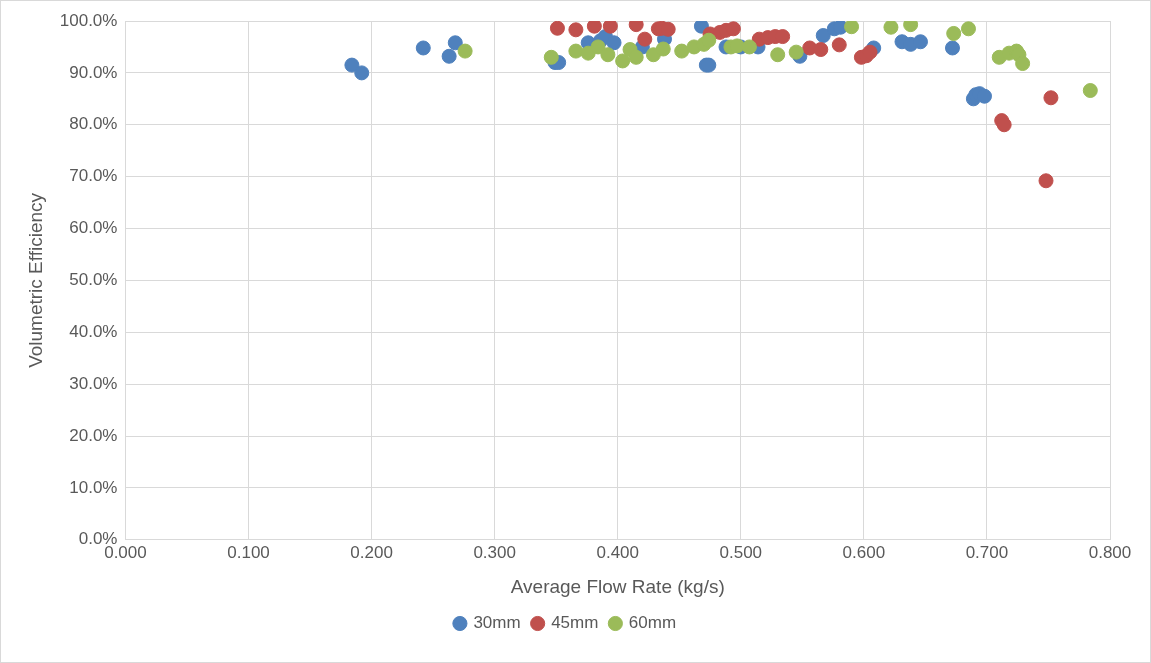  What do you see at coordinates (93, 124) in the screenshot?
I see `y-tick-label: 80.0%` at bounding box center [93, 124].